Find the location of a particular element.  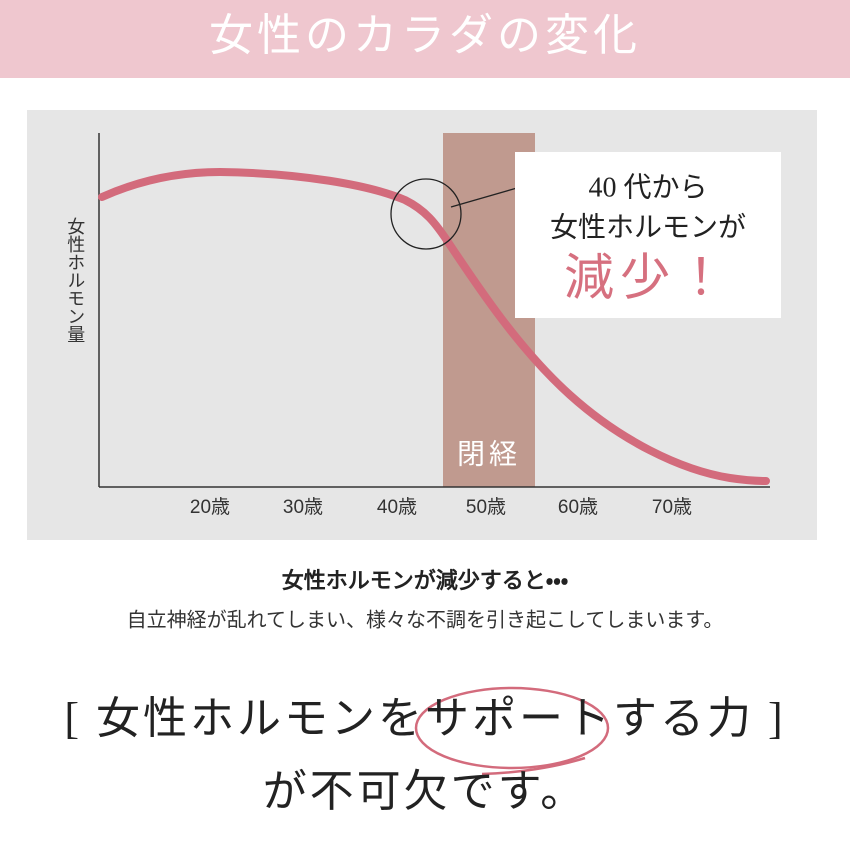

x-label: 50歳 is located at coordinates (486, 507).